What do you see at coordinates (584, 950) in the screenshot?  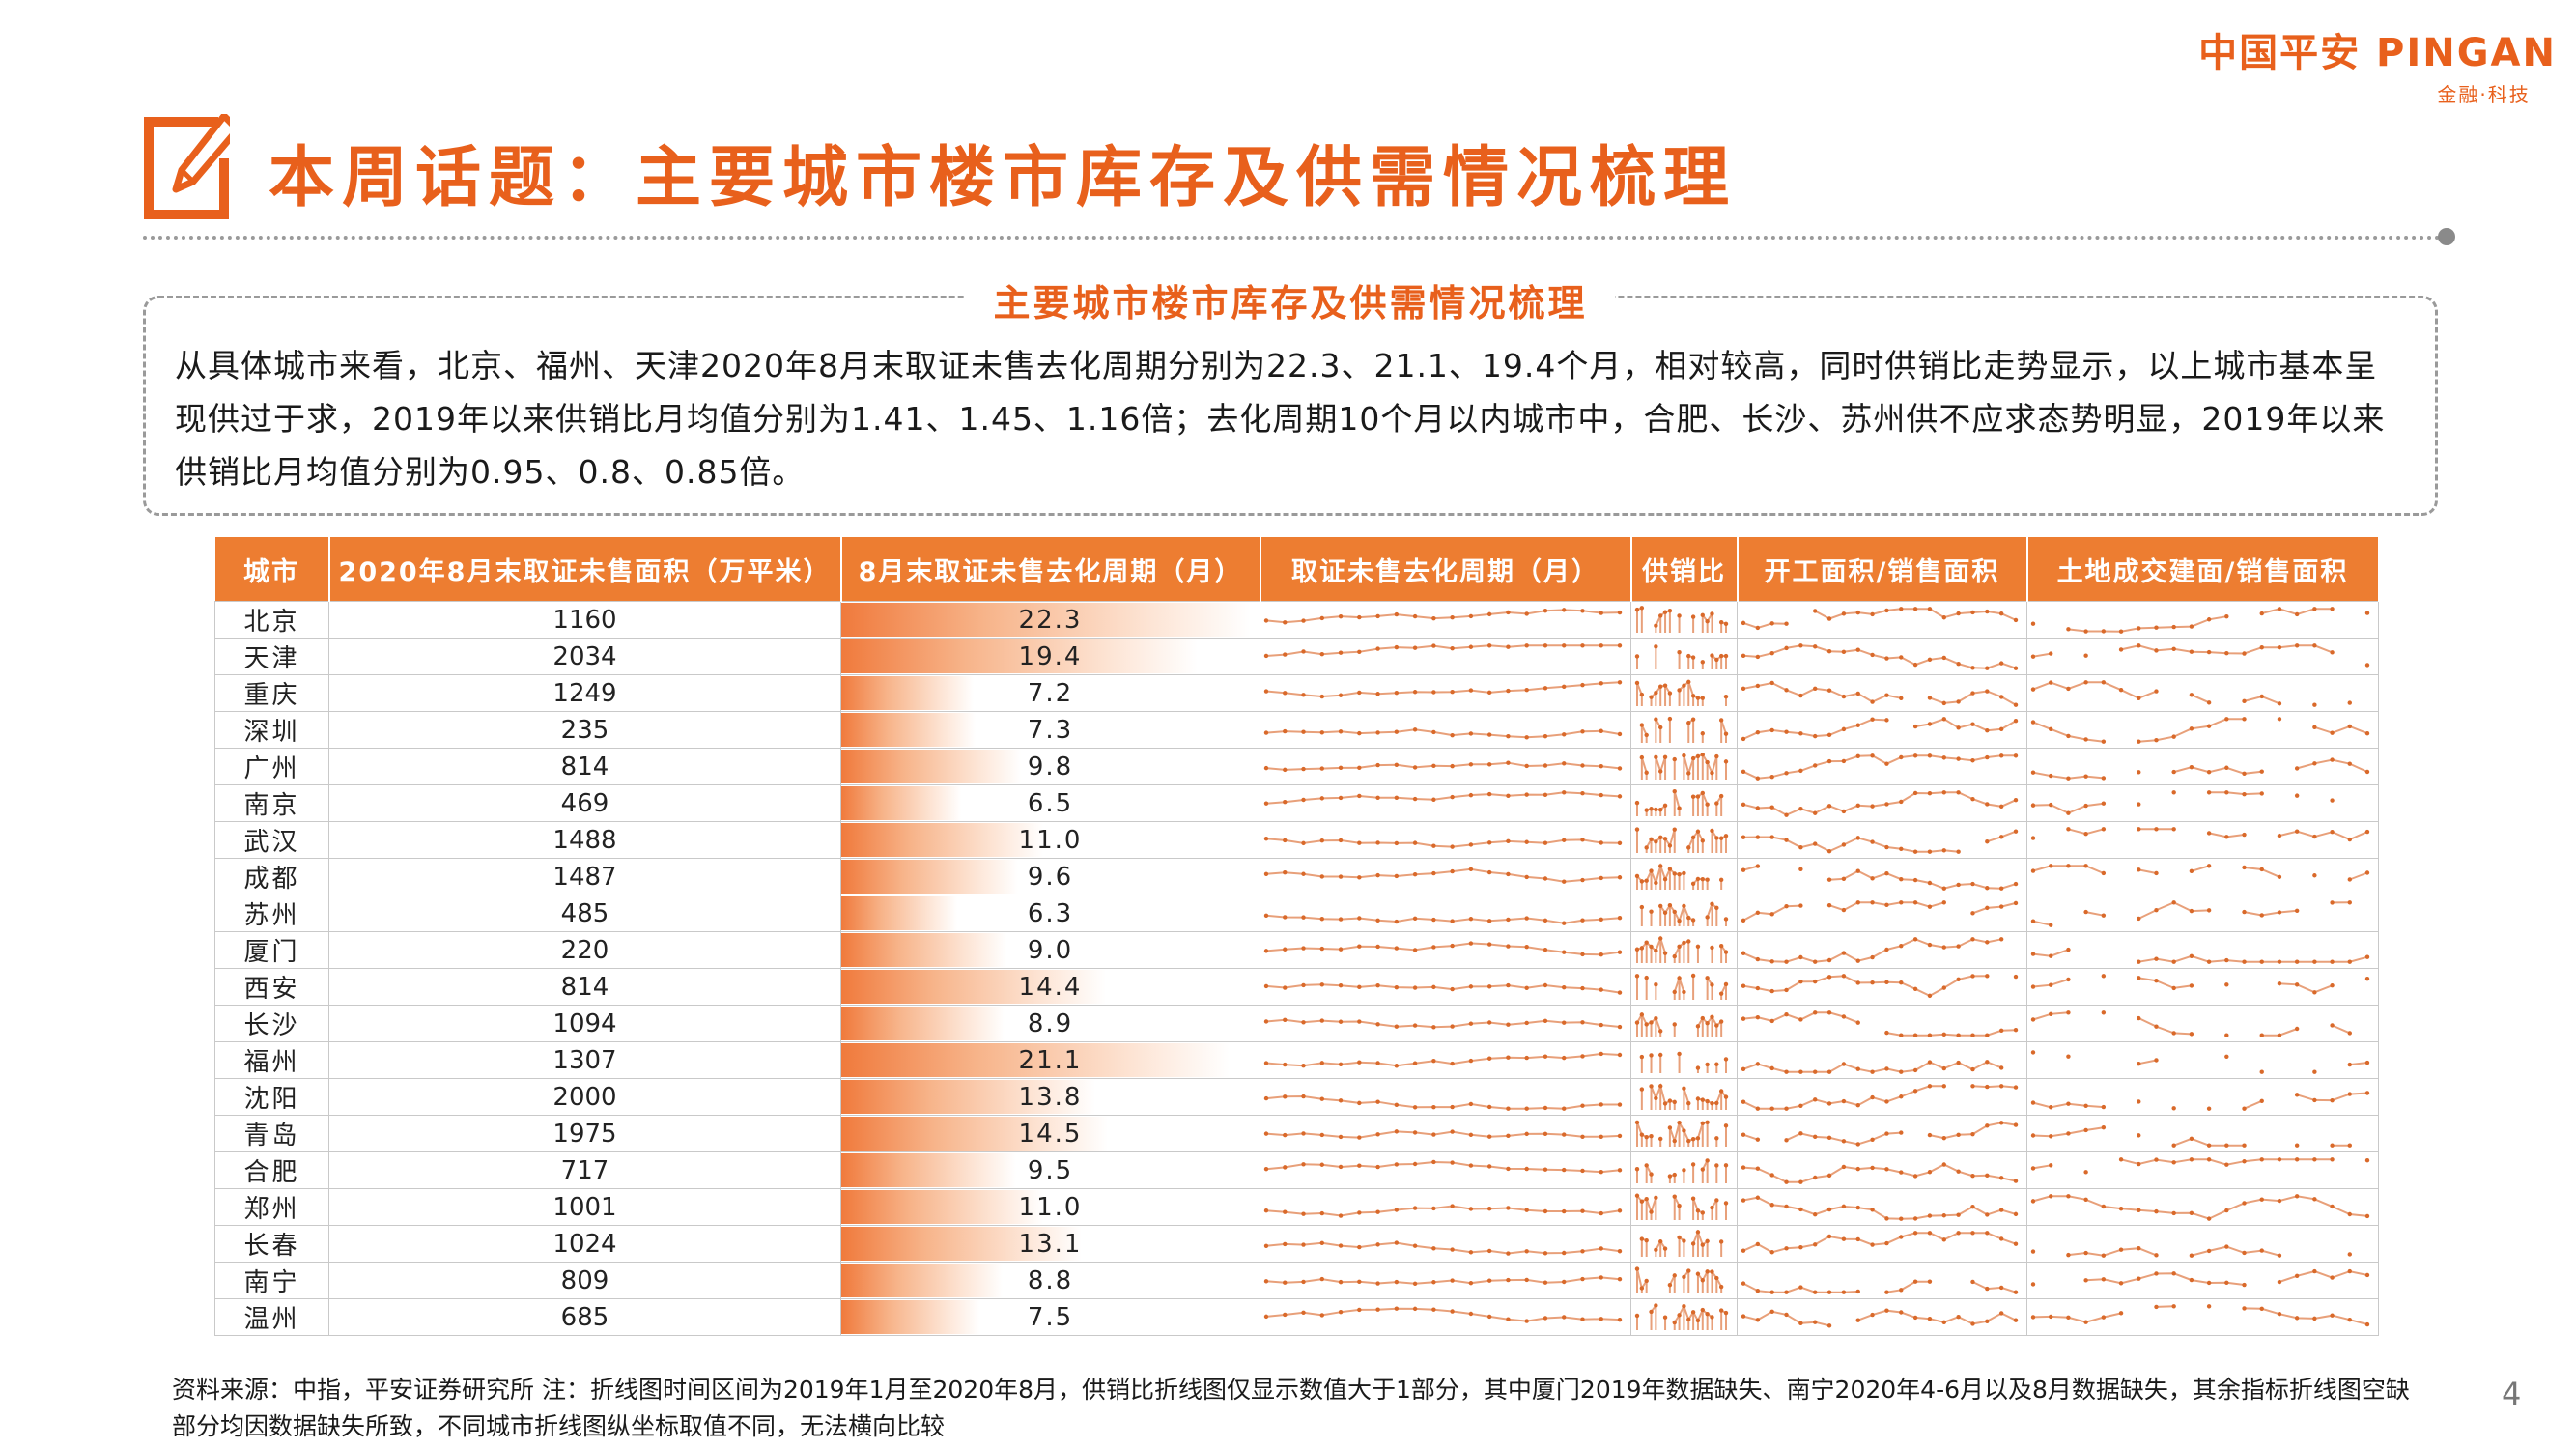 I see `unsold-area-cell: 220` at bounding box center [584, 950].